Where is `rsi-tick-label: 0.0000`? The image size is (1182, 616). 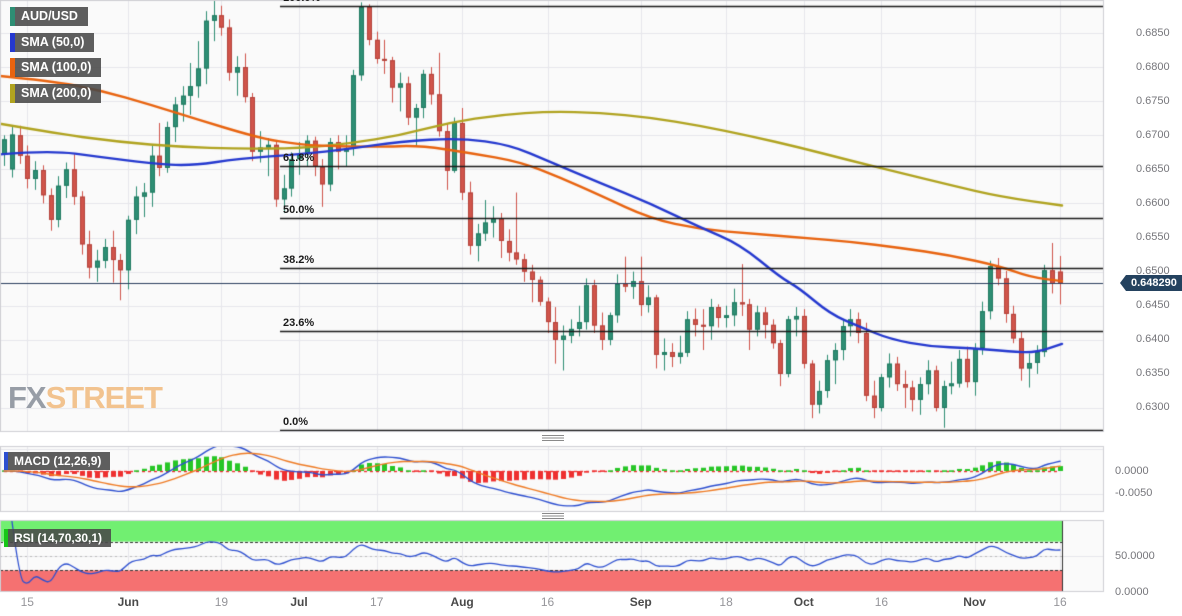 rsi-tick-label: 0.0000 is located at coordinates (1132, 591).